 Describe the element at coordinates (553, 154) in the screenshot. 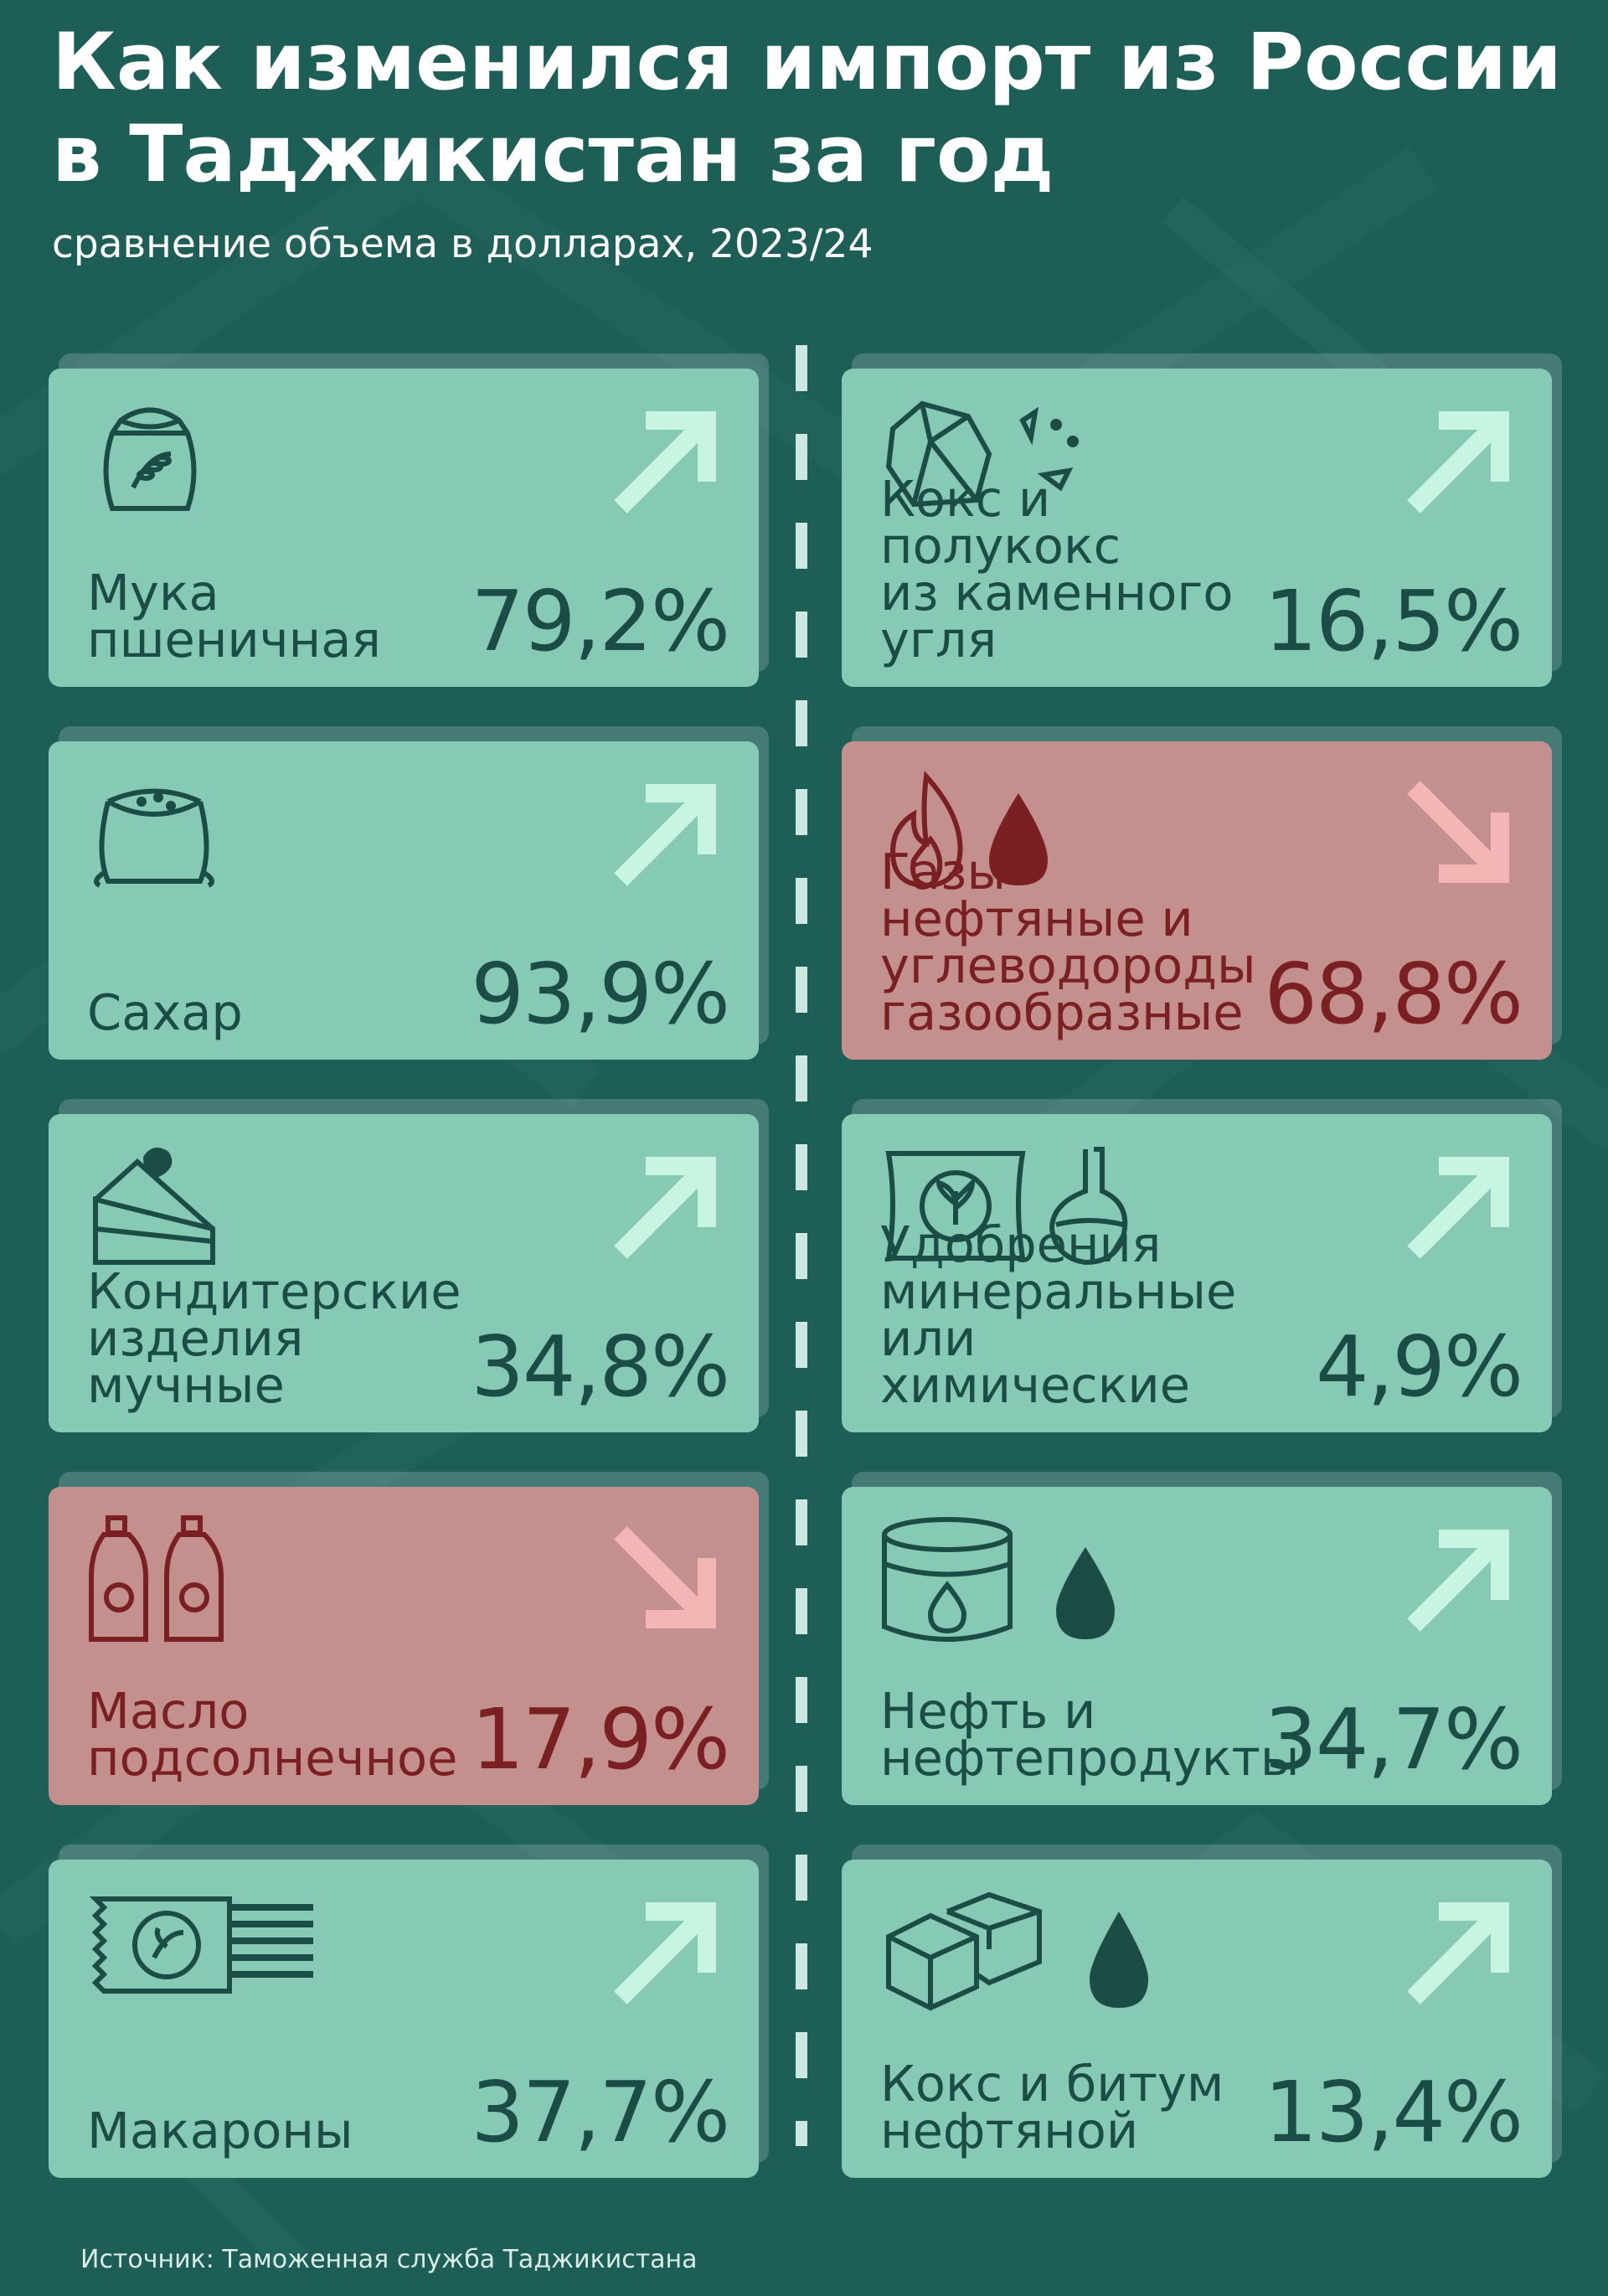

I see `title-line-2: в Таджикистан за год` at that location.